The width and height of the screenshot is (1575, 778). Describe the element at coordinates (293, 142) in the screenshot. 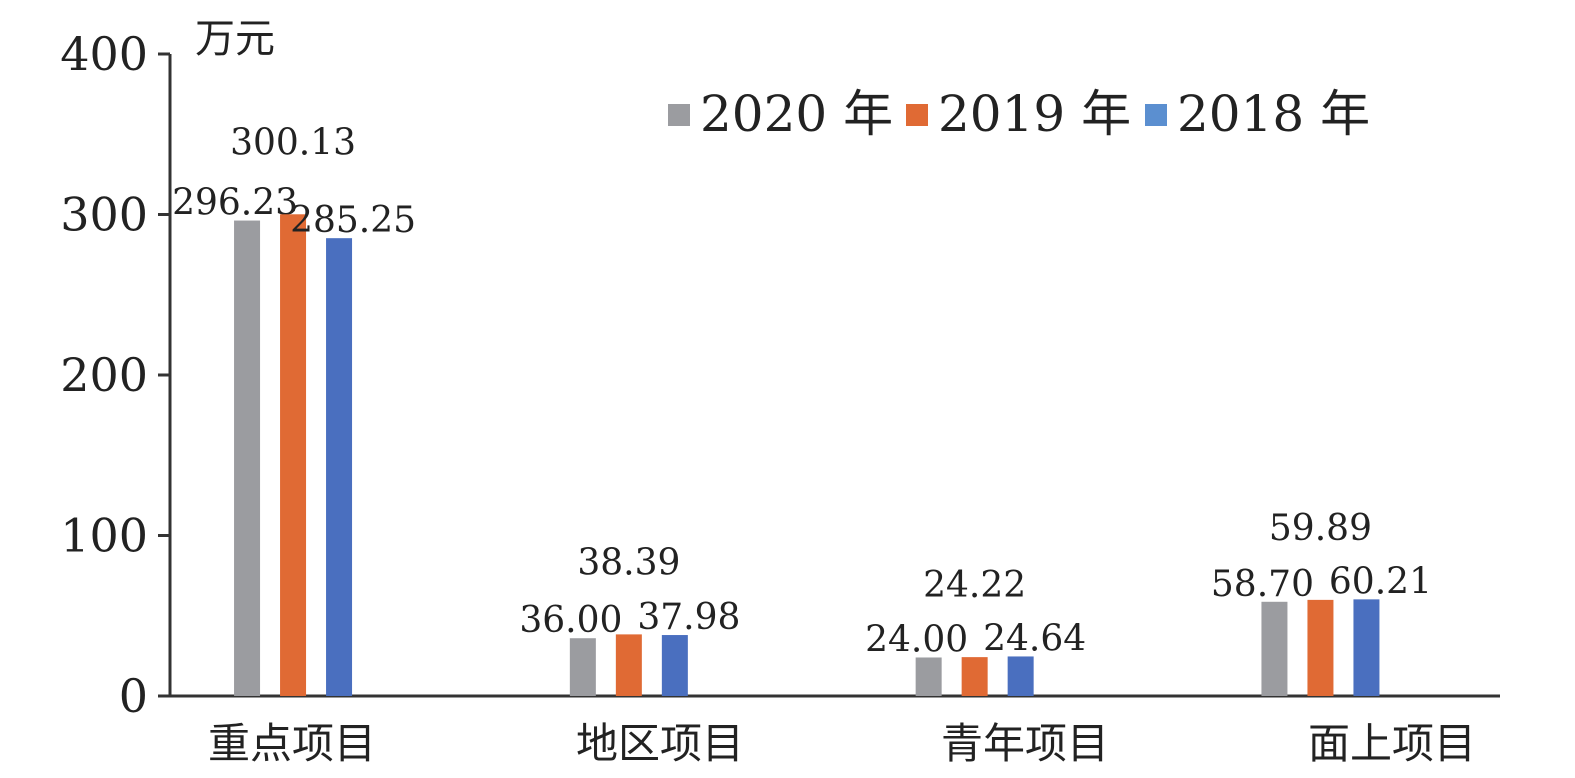

I see `data-label: 300.13` at that location.